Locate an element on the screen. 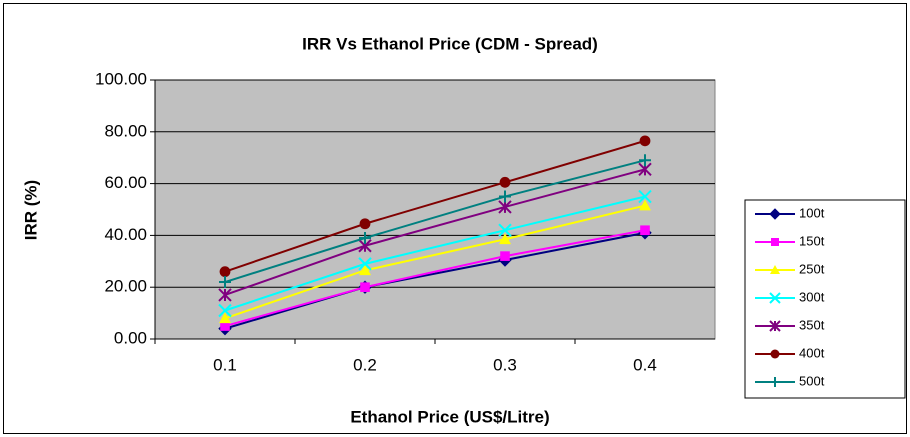 The width and height of the screenshot is (910, 437). y-tick-label: 20.00 is located at coordinates (125, 286).